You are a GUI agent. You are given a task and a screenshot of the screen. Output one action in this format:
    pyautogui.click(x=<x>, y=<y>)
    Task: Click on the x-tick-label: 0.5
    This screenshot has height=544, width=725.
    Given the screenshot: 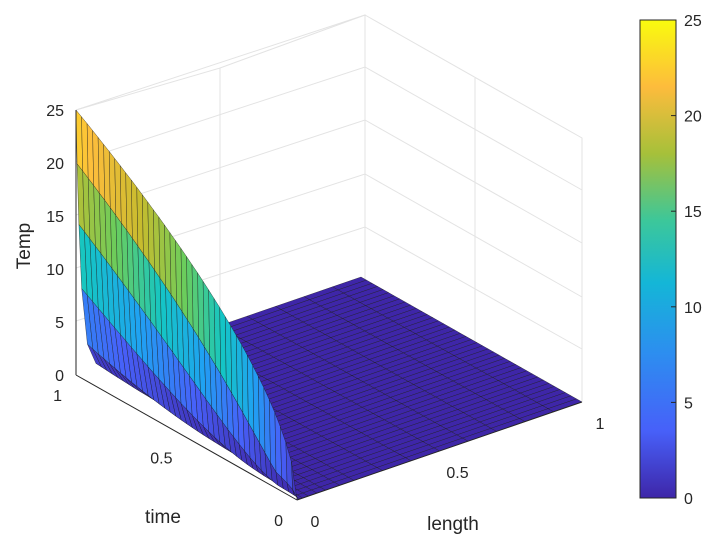 What is the action you would take?
    pyautogui.click(x=457, y=473)
    